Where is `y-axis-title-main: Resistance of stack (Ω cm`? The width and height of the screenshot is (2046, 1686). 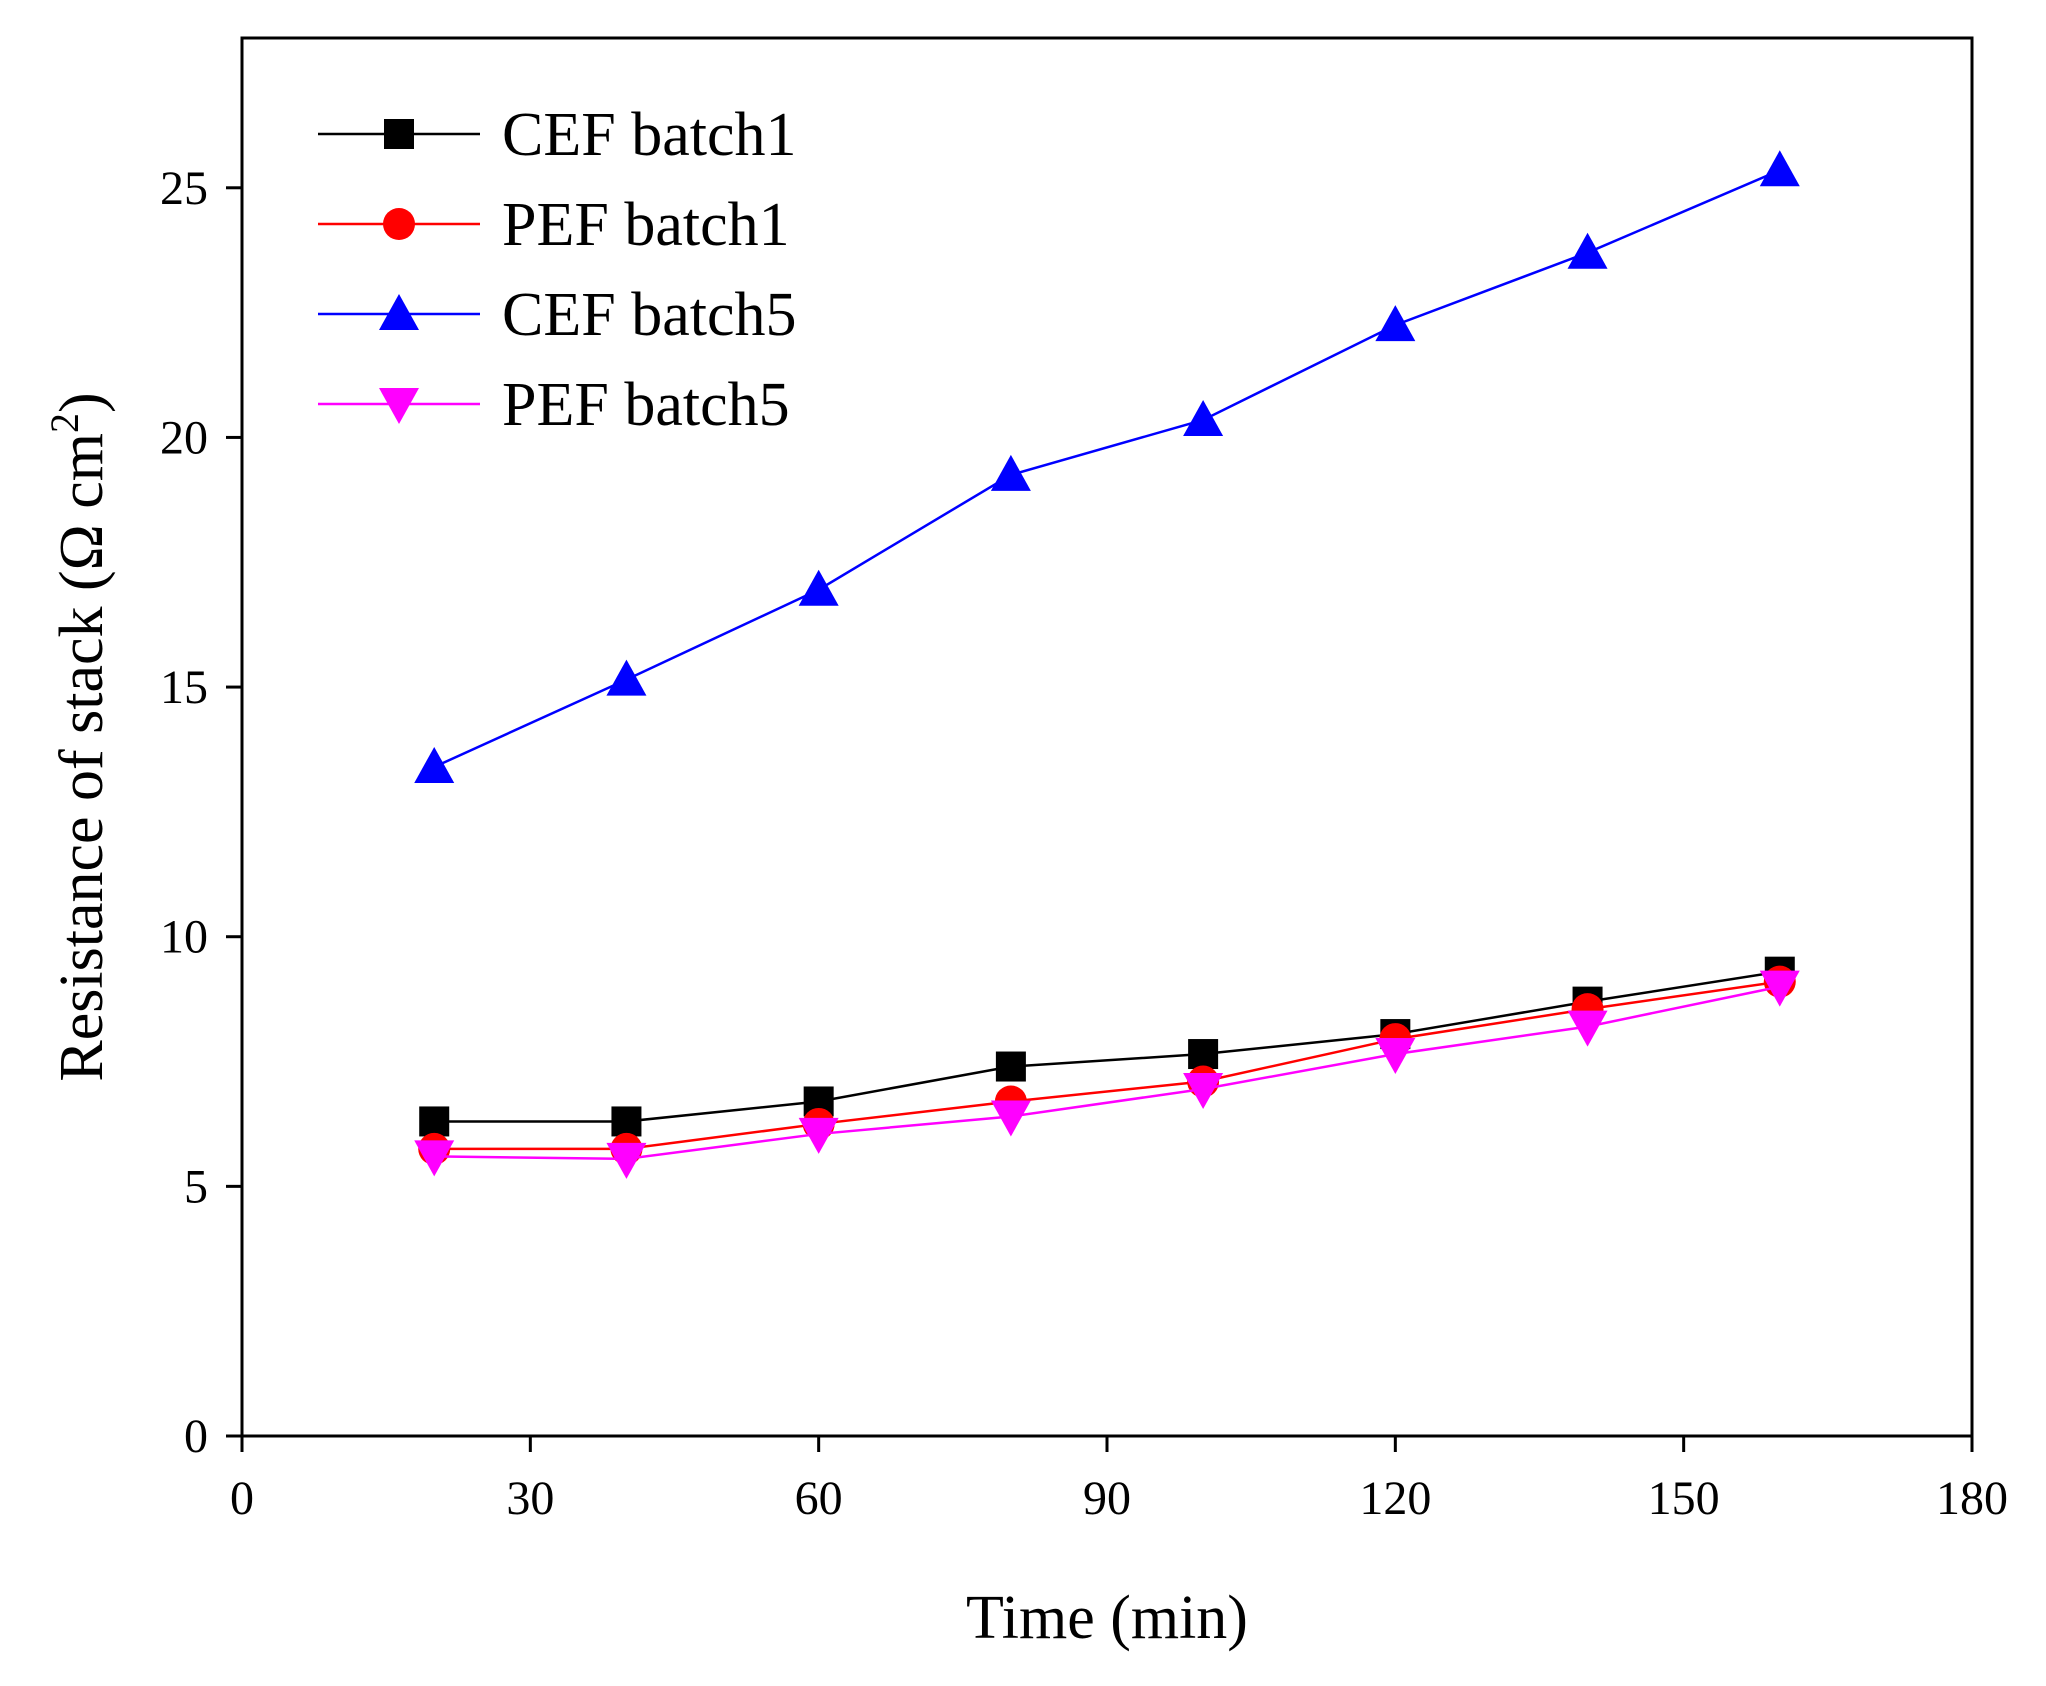 y-axis-title-main: Resistance of stack (Ω cm is located at coordinates (82, 757).